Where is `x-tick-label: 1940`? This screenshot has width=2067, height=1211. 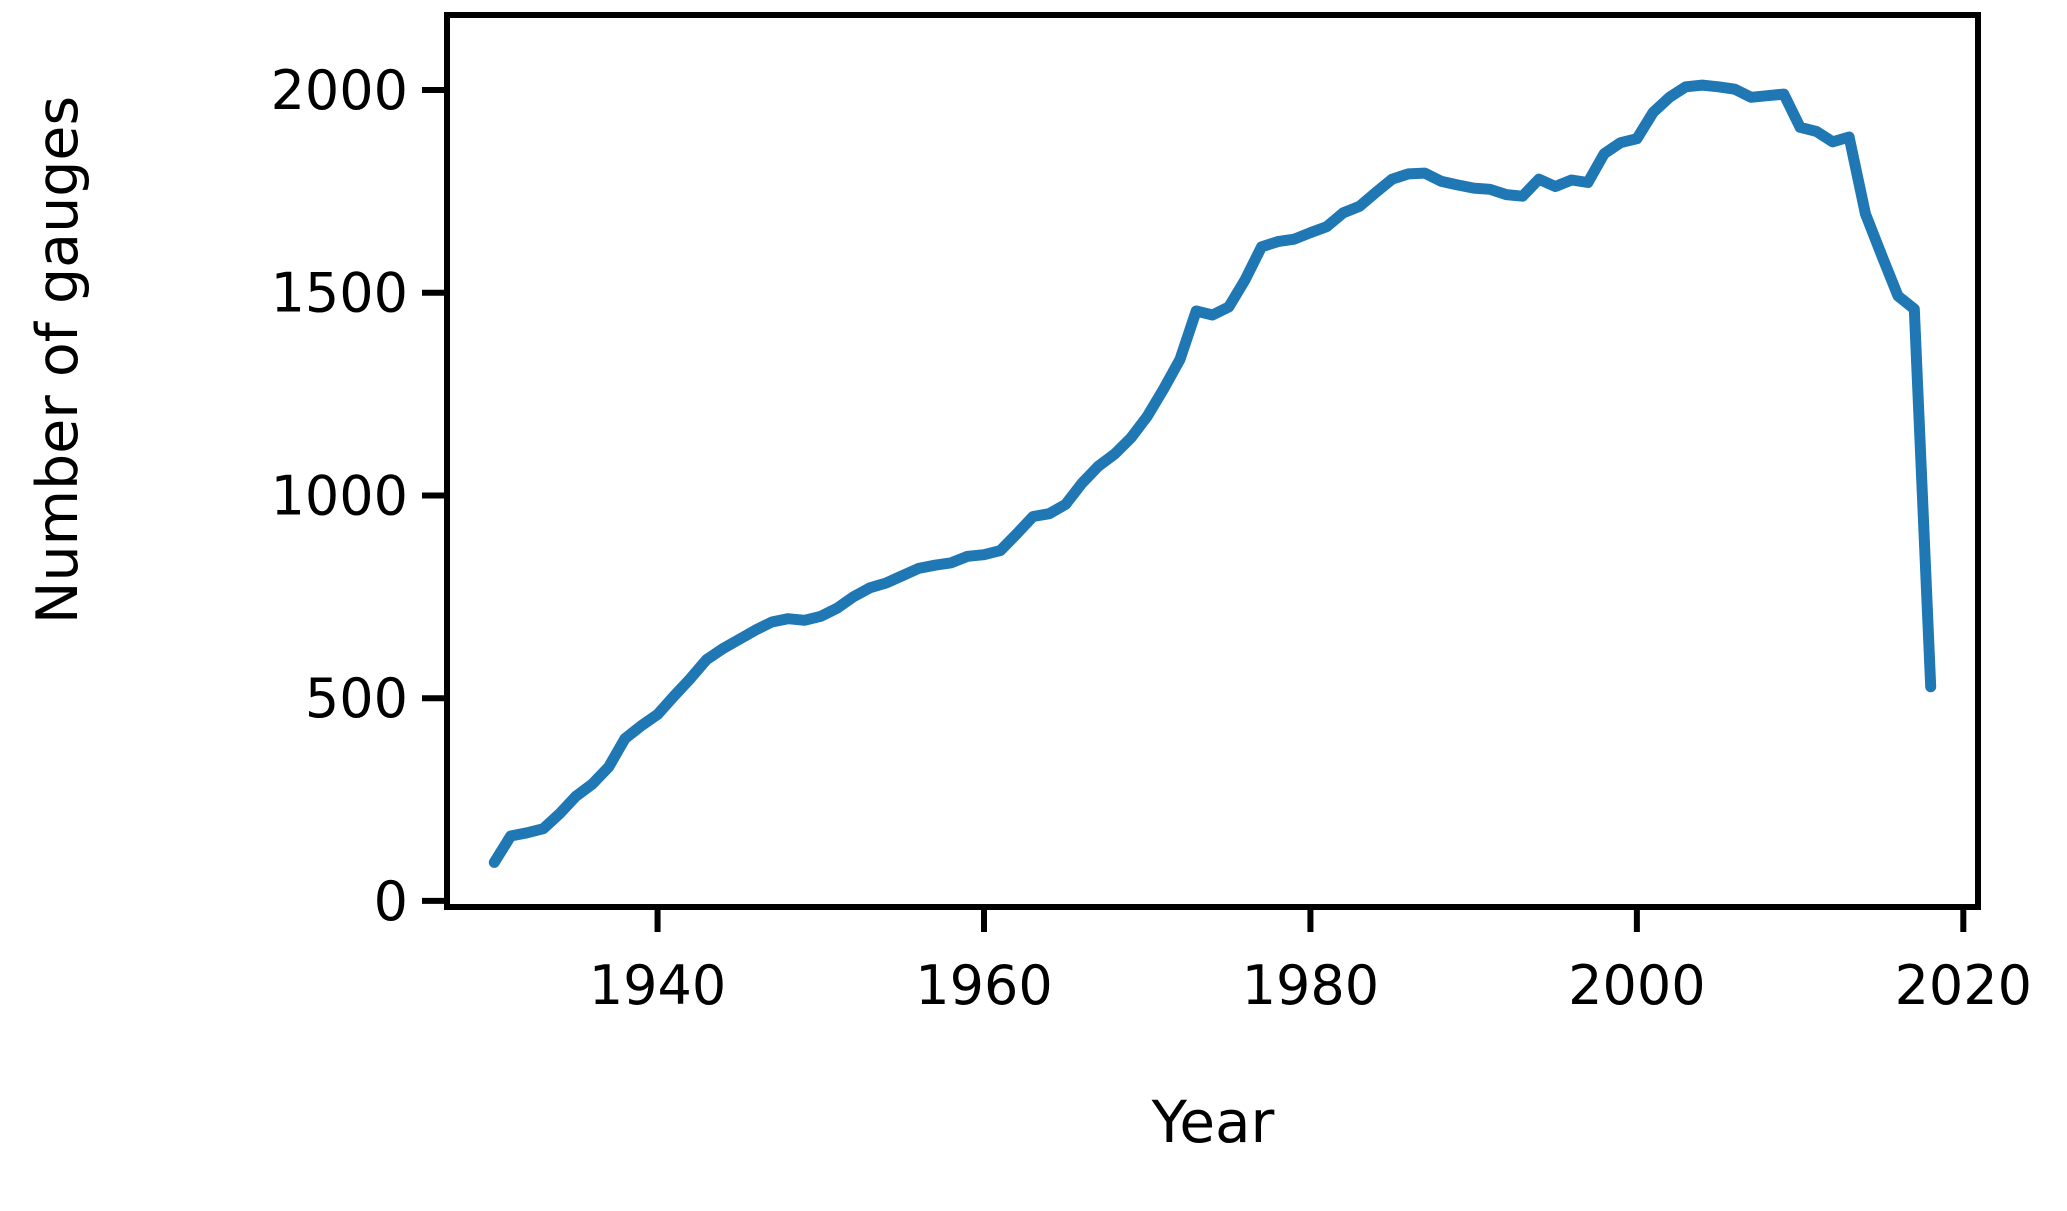
x-tick-label: 1940 is located at coordinates (657, 985).